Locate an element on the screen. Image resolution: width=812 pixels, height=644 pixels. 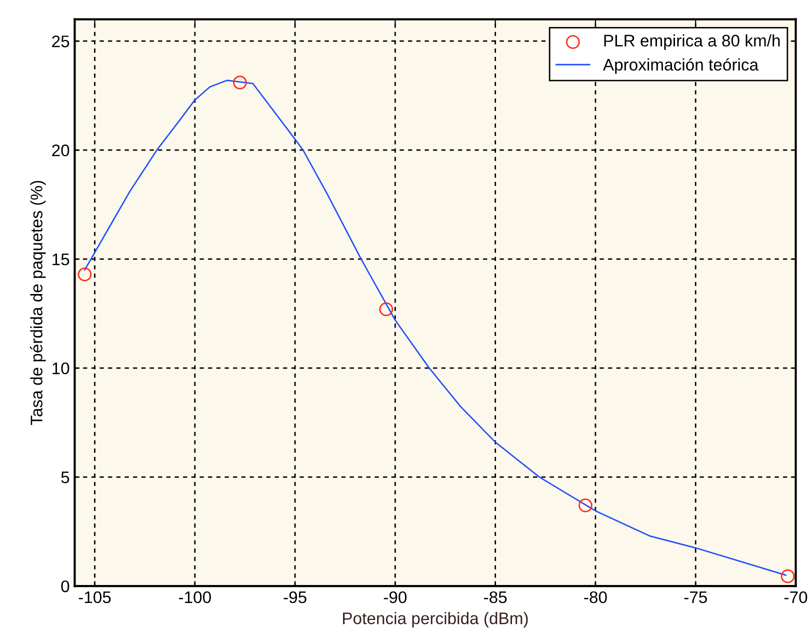
y-tick-label: 15 is located at coordinates (61, 260).